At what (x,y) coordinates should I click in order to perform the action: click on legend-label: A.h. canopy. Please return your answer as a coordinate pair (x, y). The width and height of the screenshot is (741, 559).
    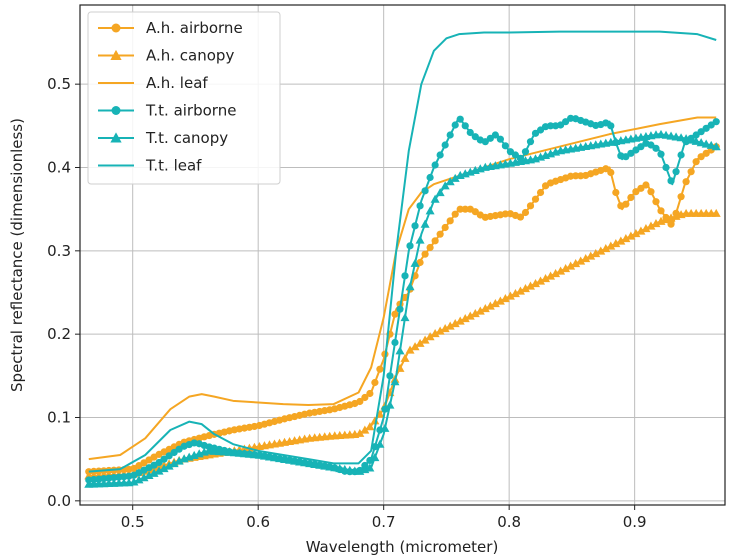
    Looking at the image, I should click on (190, 56).